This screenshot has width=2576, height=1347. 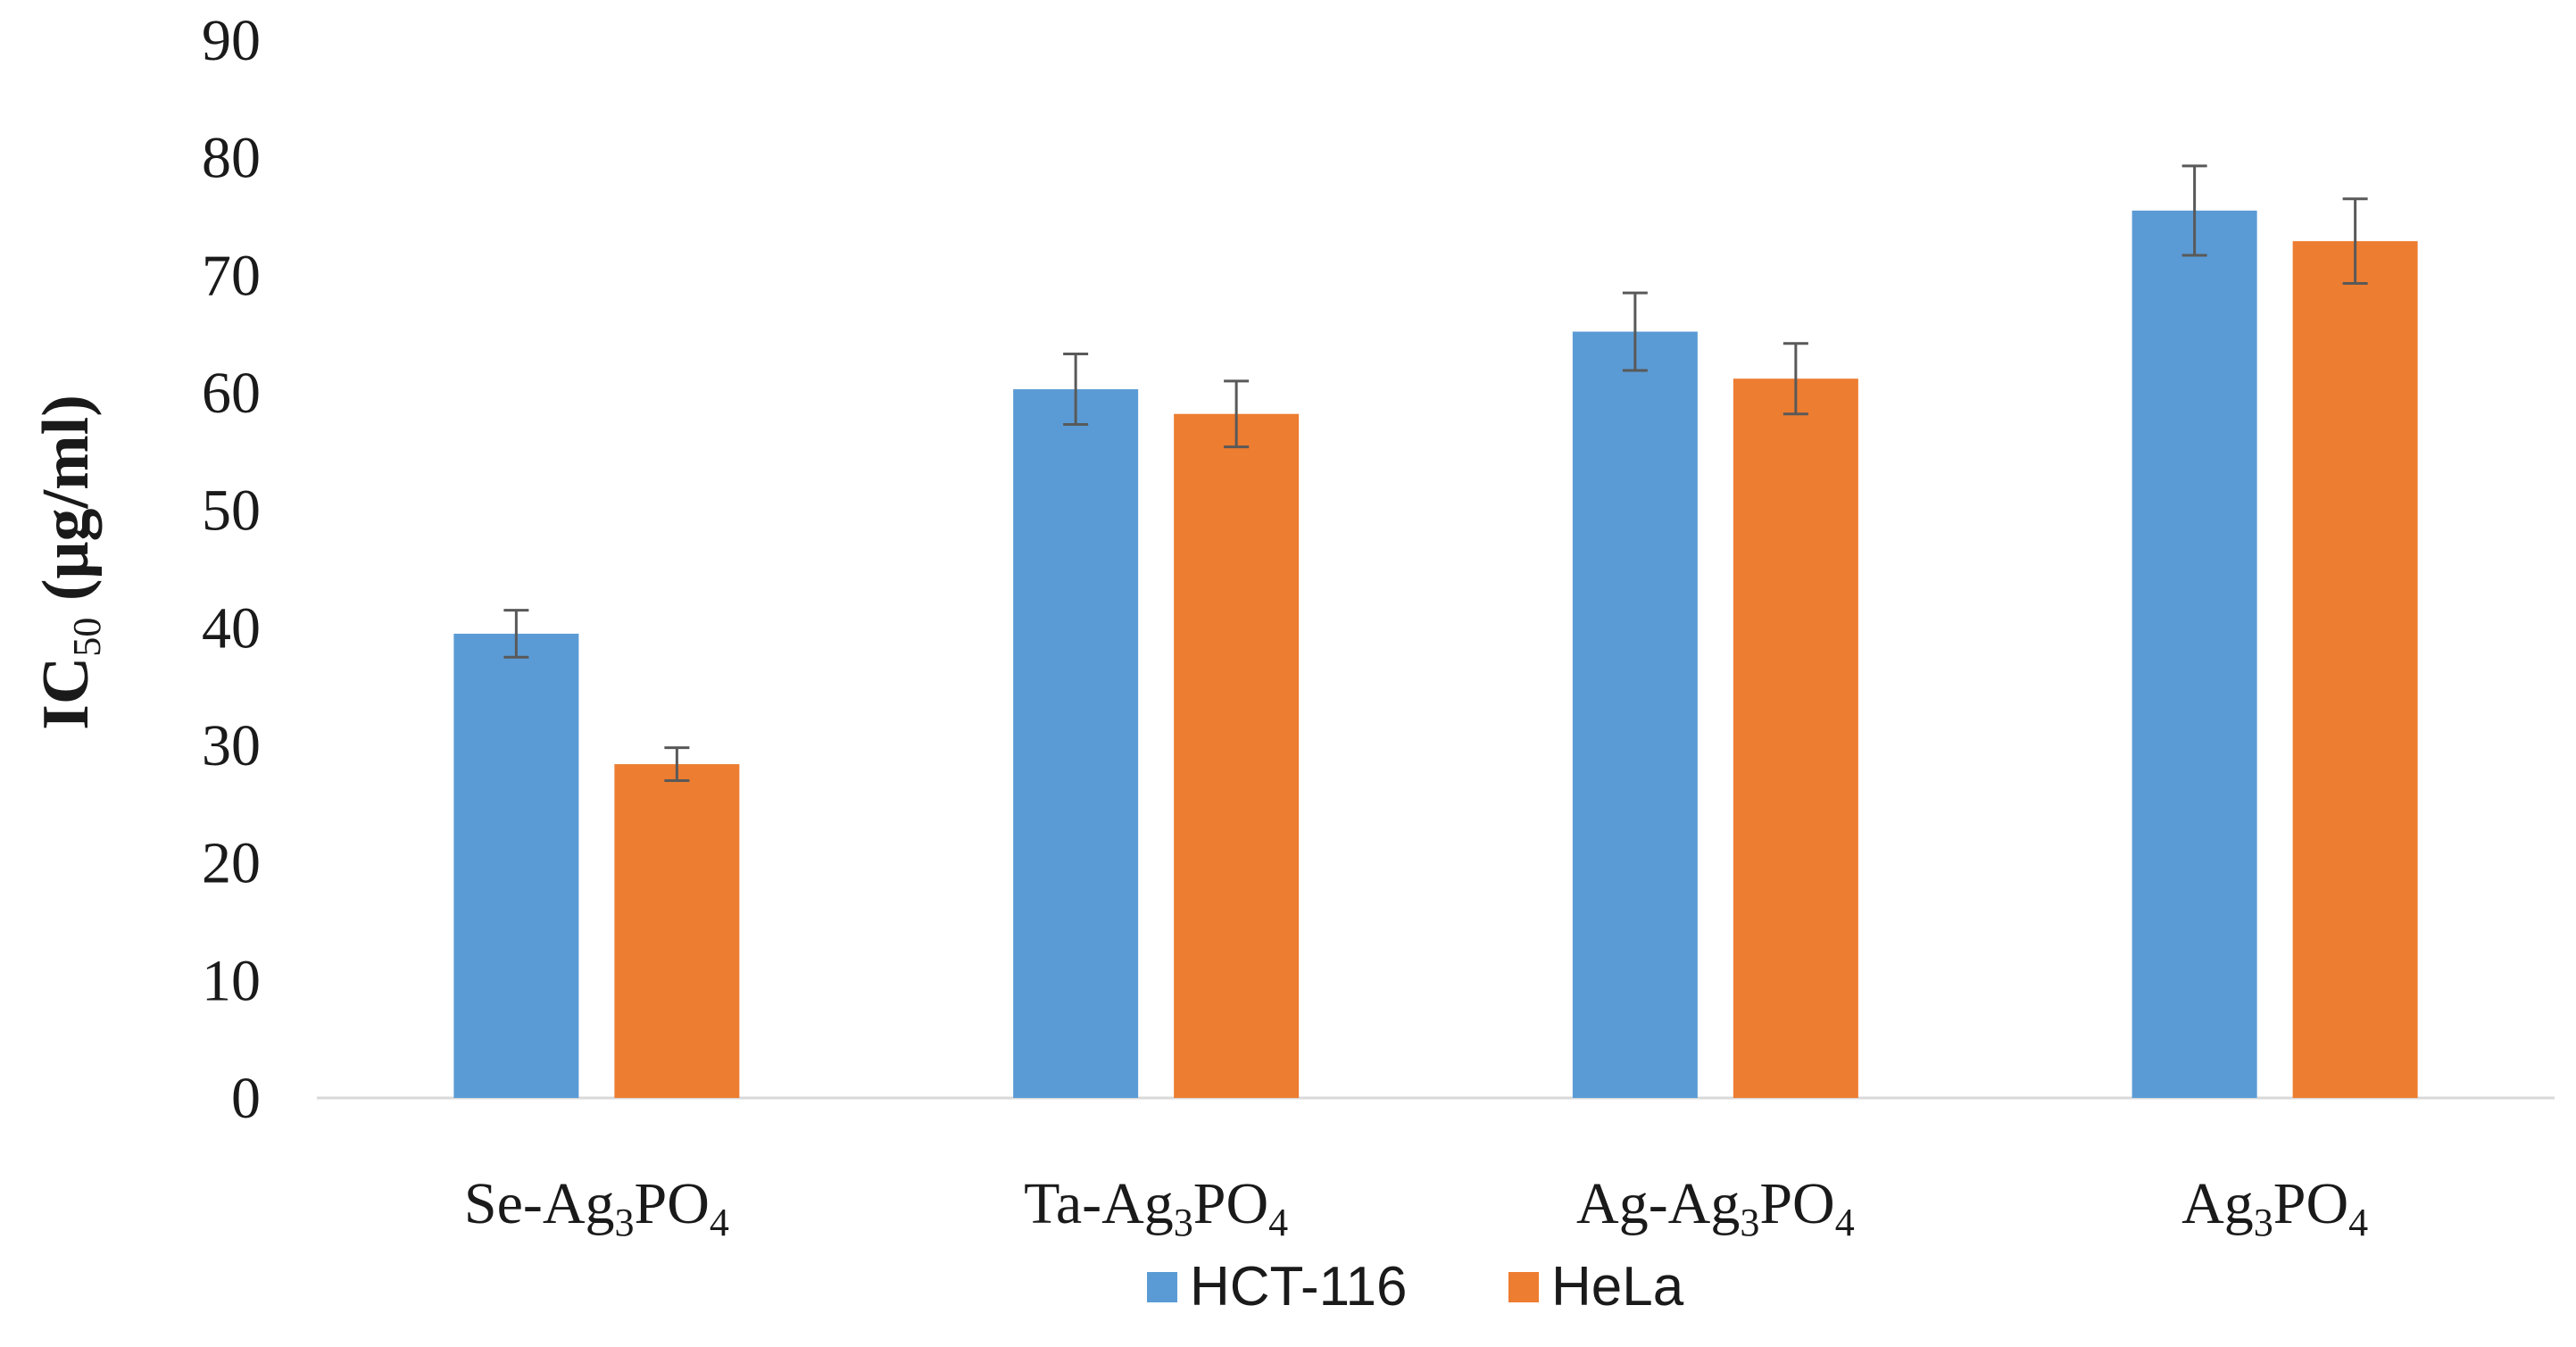 I want to click on y-tick-label: 60, so click(x=232, y=393).